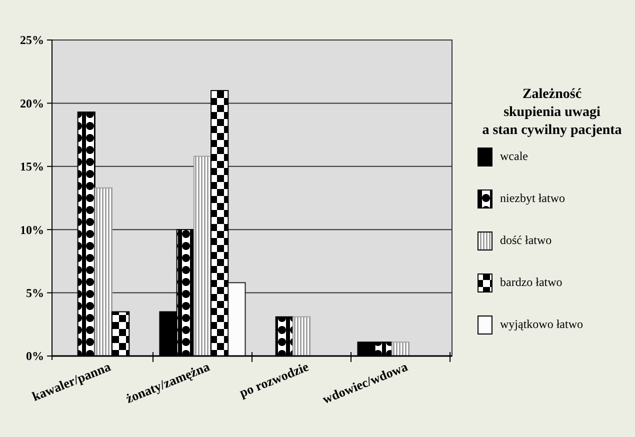  I want to click on legend-label: wyjątkowo łatwo, so click(541, 324).